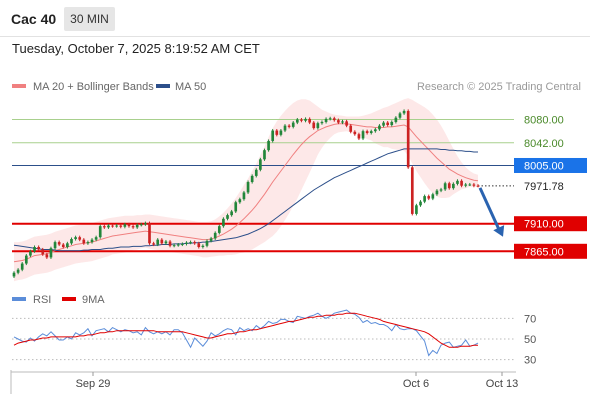 This screenshot has width=590, height=400. I want to click on rsi-ma-legend-swatch, so click(69, 299).